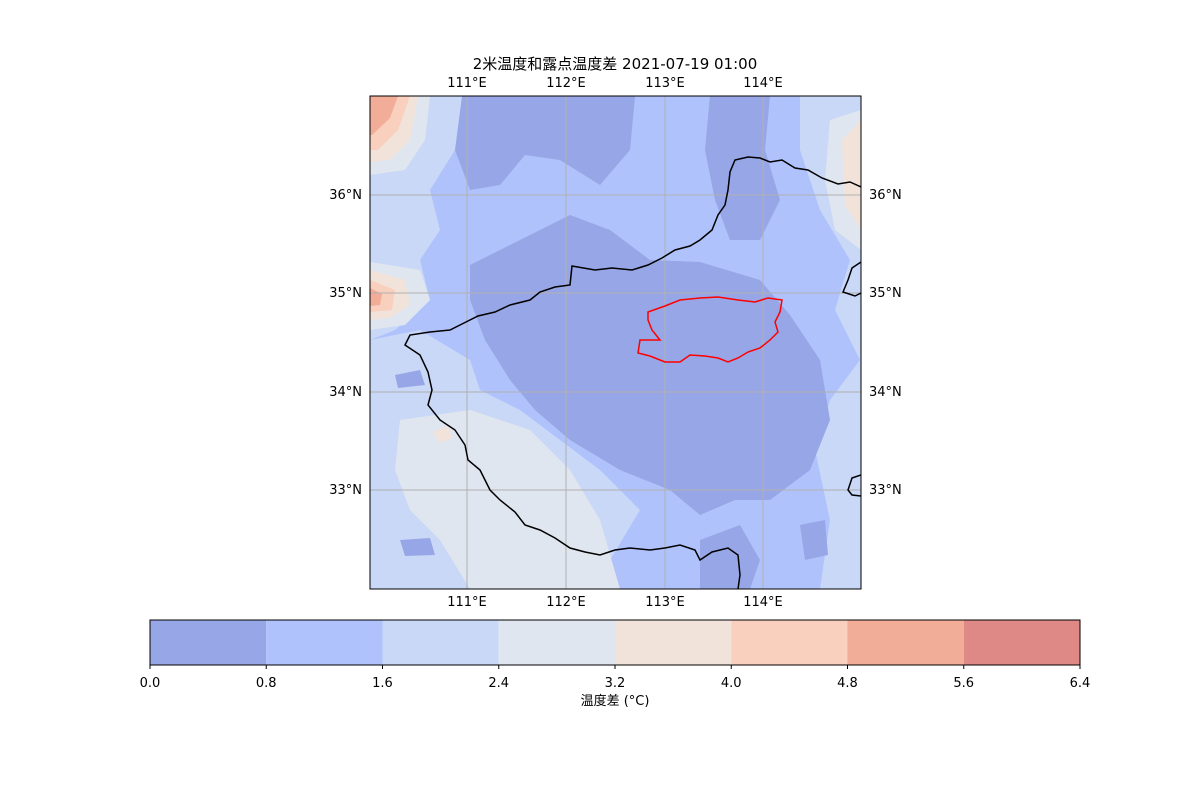  I want to click on colorbar-tick-label: 0.0, so click(150, 683).